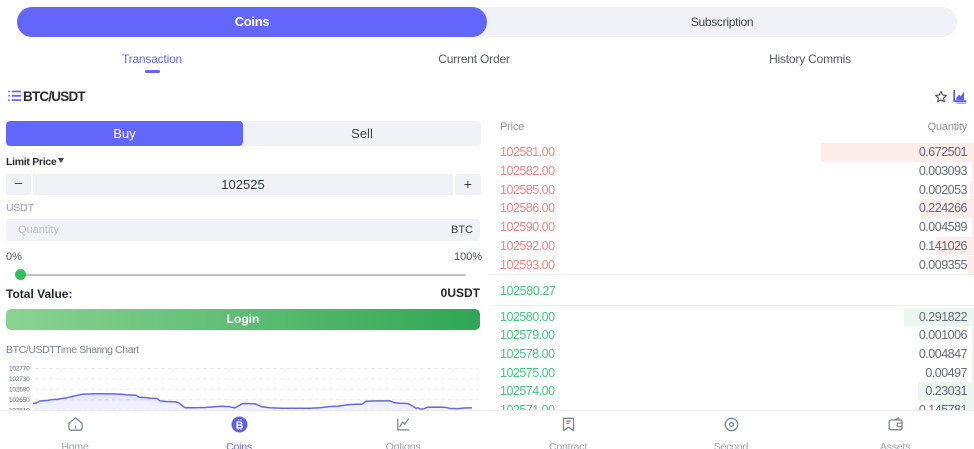  What do you see at coordinates (19, 369) in the screenshot?
I see `svg-text: 102770` at bounding box center [19, 369].